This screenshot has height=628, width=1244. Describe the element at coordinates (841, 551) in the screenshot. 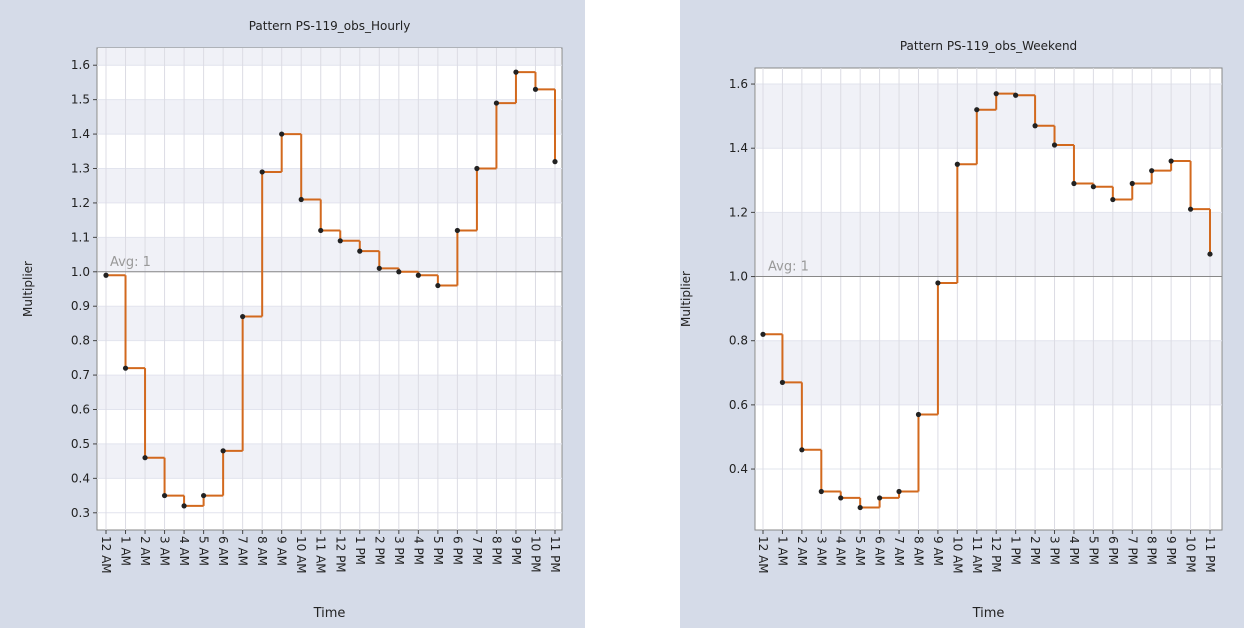

I see `x-tick-label: 4 AM` at that location.